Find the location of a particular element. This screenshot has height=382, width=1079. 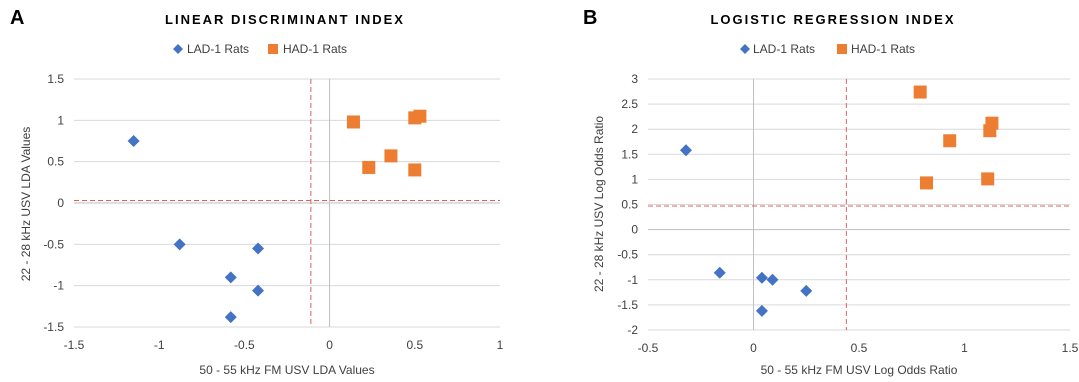

x-tick-label-b-1: 0 is located at coordinates (753, 348).